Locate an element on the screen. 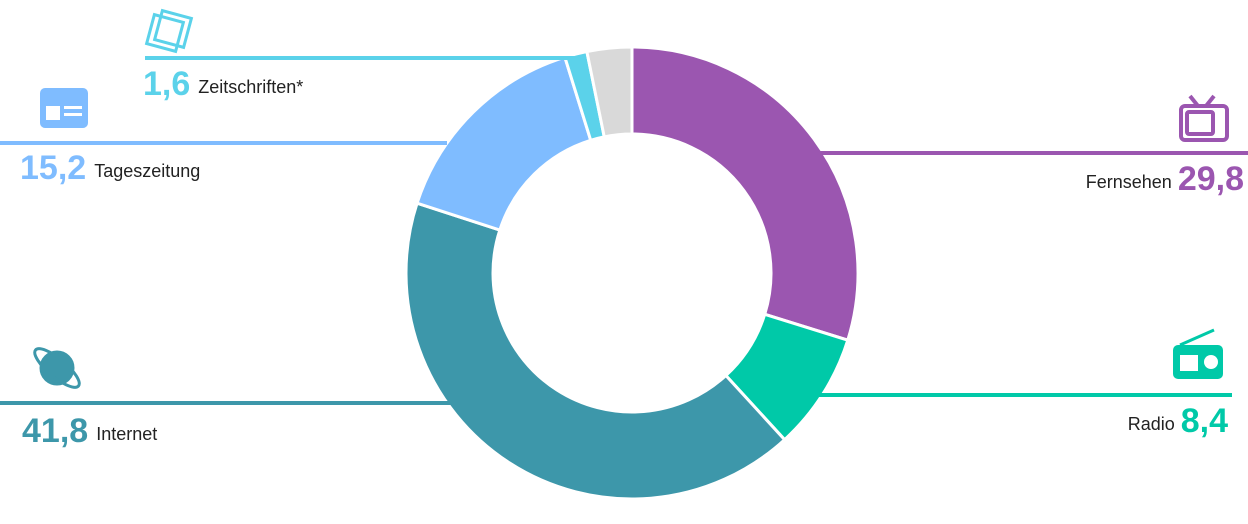  category-label: Fernsehen is located at coordinates (1129, 182).